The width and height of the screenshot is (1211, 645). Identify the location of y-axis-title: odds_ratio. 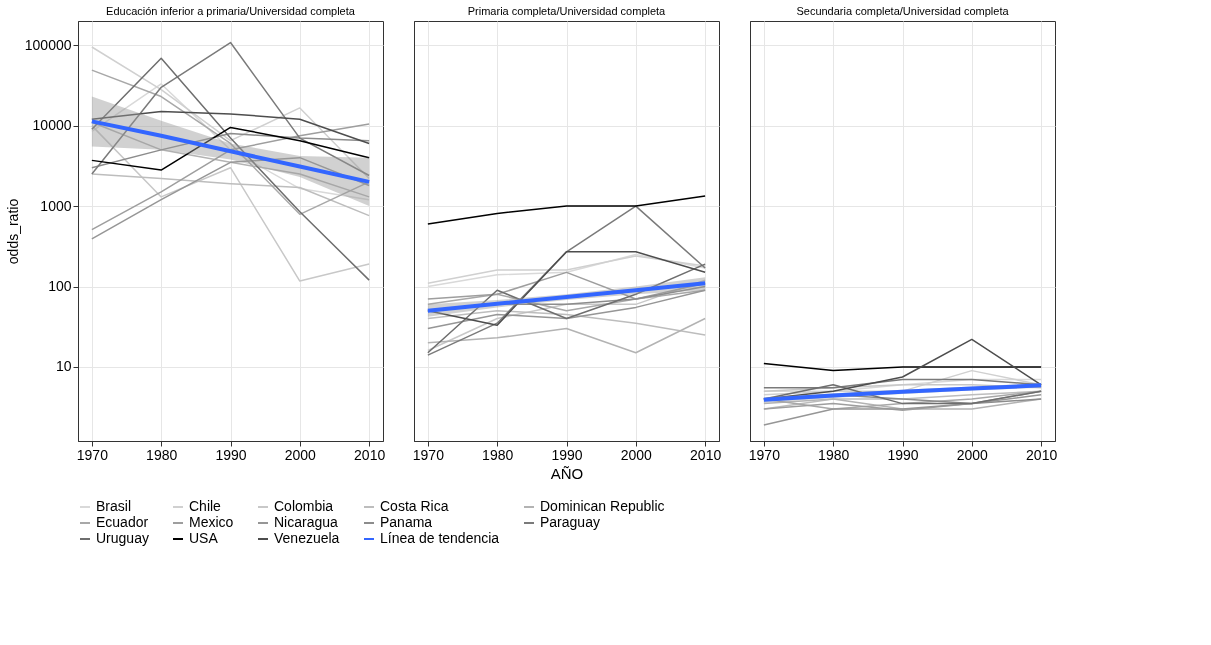
(12, 231).